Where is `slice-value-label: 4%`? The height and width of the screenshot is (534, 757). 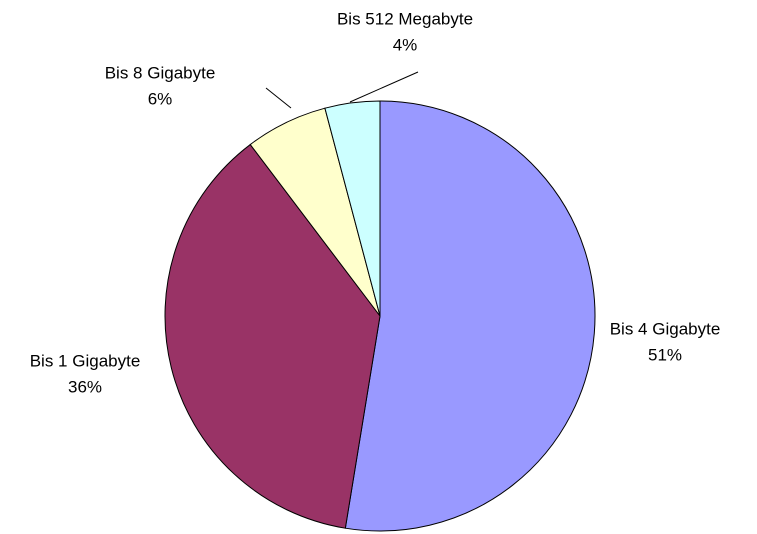
slice-value-label: 4% is located at coordinates (405, 44).